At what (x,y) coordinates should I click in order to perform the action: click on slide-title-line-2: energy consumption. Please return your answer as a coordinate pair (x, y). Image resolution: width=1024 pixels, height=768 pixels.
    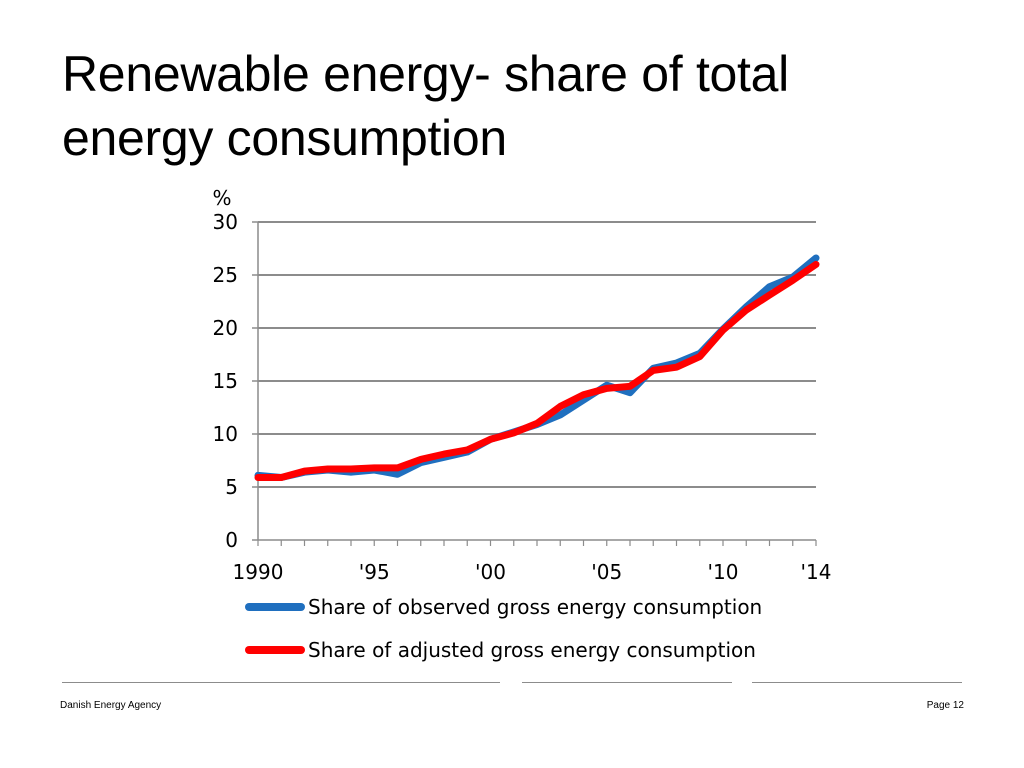
    Looking at the image, I should click on (284, 138).